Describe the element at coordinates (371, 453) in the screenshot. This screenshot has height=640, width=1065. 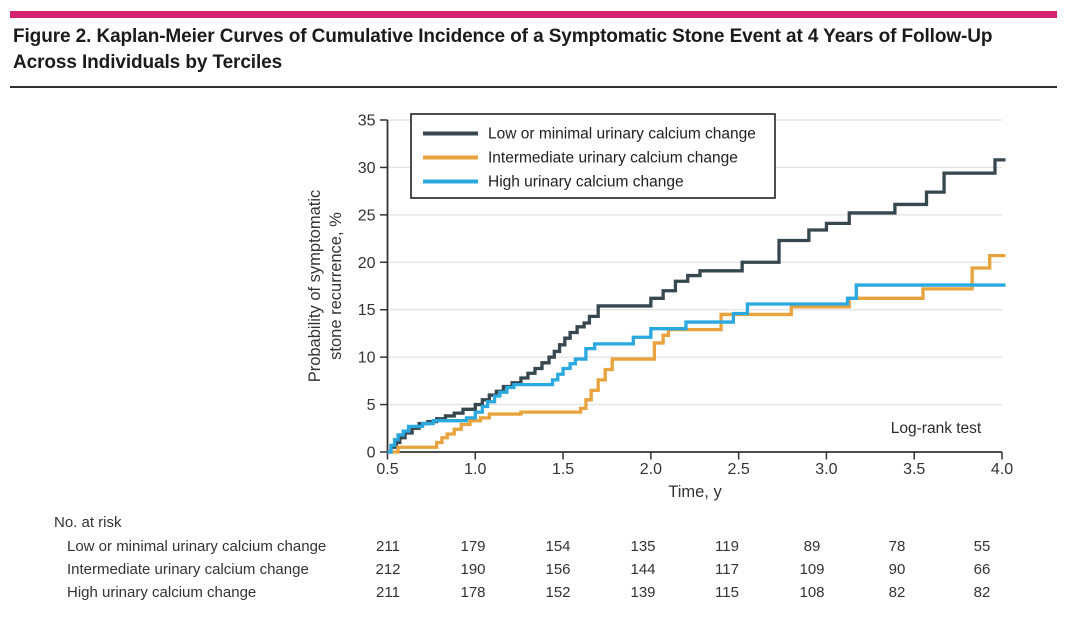
I see `y-tick-label: 0` at that location.